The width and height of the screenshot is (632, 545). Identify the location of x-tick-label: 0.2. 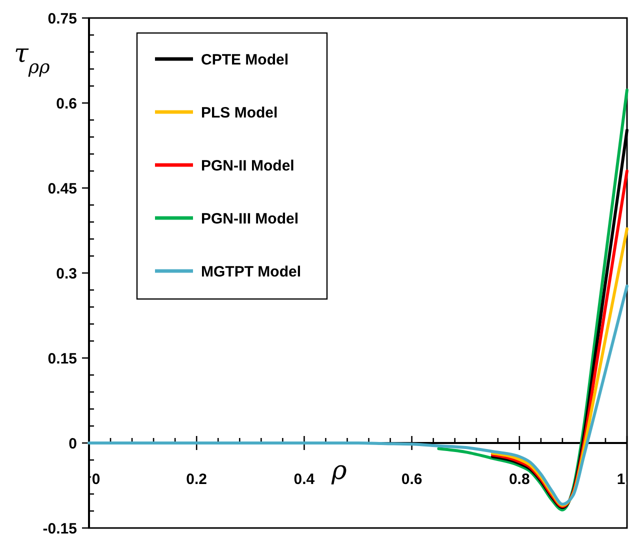
(197, 479).